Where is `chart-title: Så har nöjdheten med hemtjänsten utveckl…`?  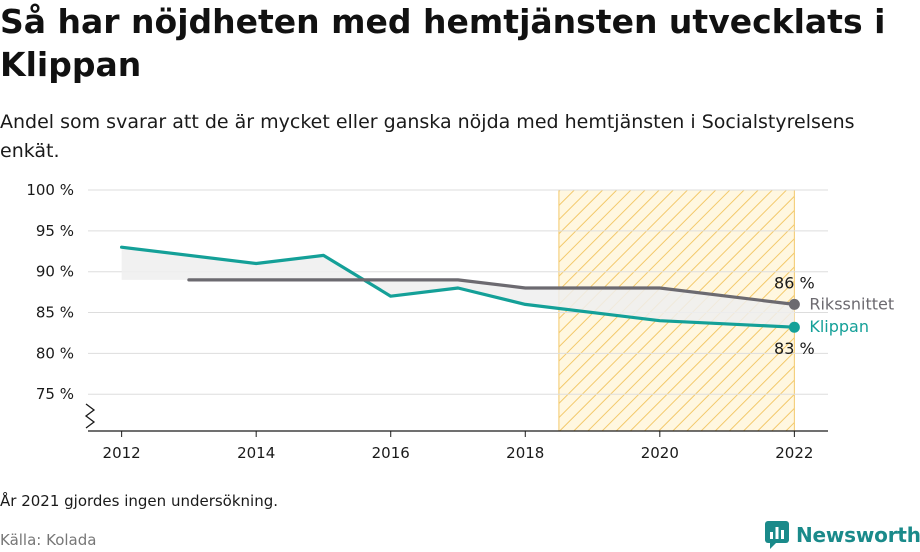
chart-title: Så har nöjdheten med hemtjänsten utveckl… is located at coordinates (443, 43).